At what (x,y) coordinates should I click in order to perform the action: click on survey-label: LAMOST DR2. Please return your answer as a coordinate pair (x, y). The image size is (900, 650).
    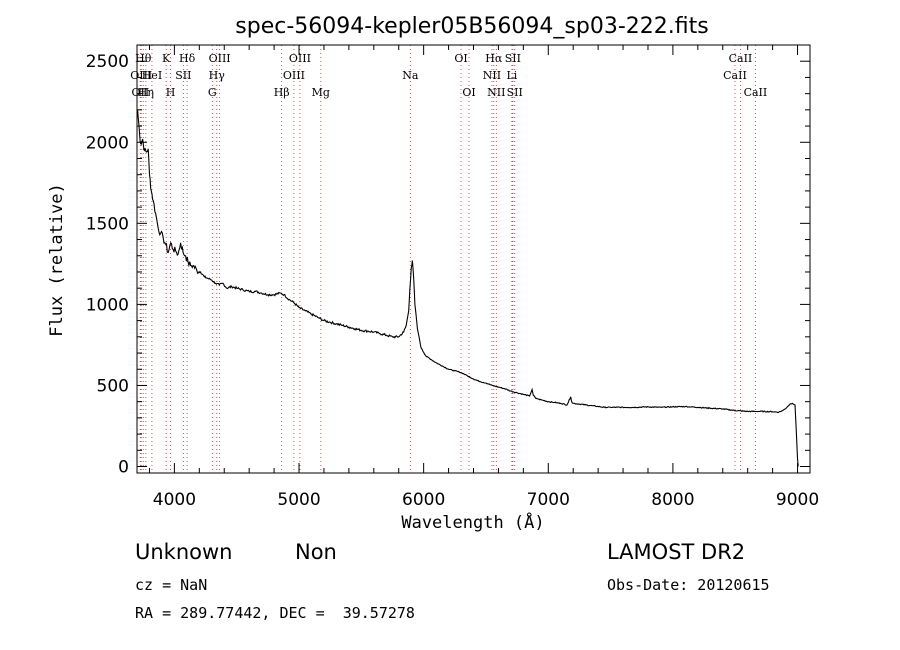
    Looking at the image, I should click on (676, 552).